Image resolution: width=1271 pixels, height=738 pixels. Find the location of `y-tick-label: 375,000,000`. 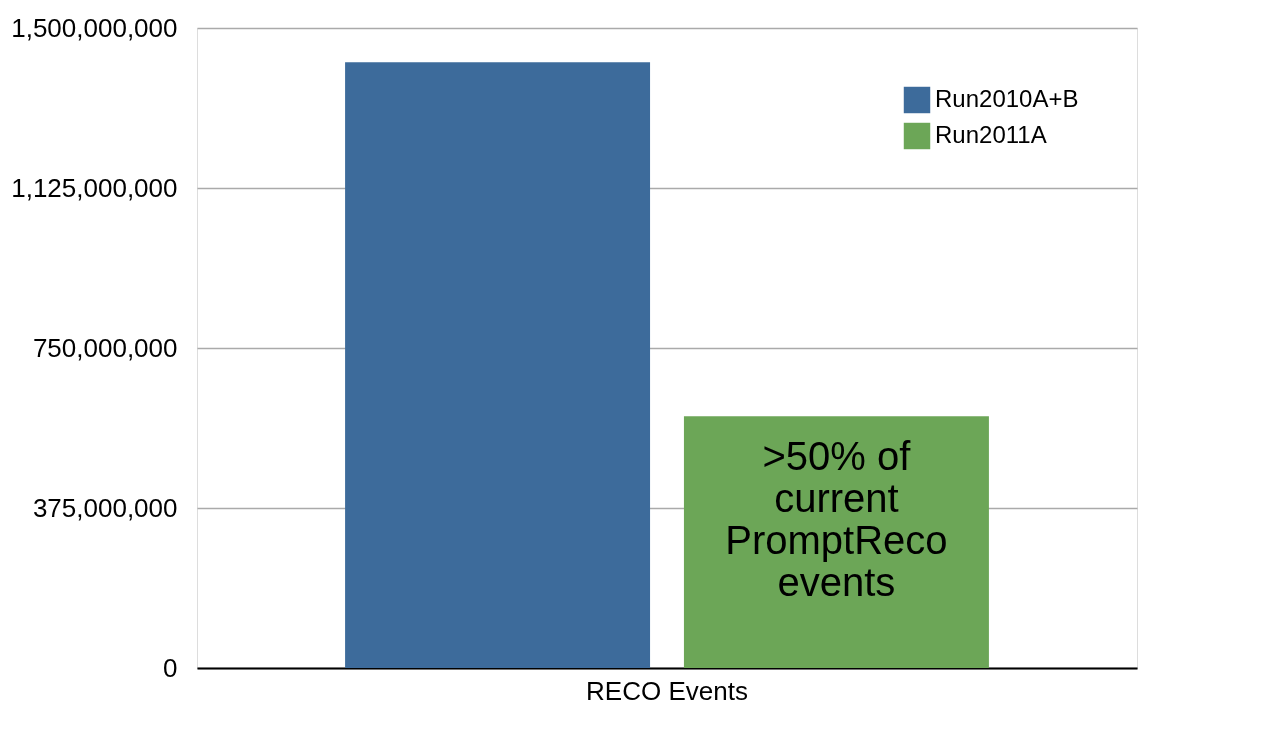

y-tick-label: 375,000,000 is located at coordinates (105, 507).